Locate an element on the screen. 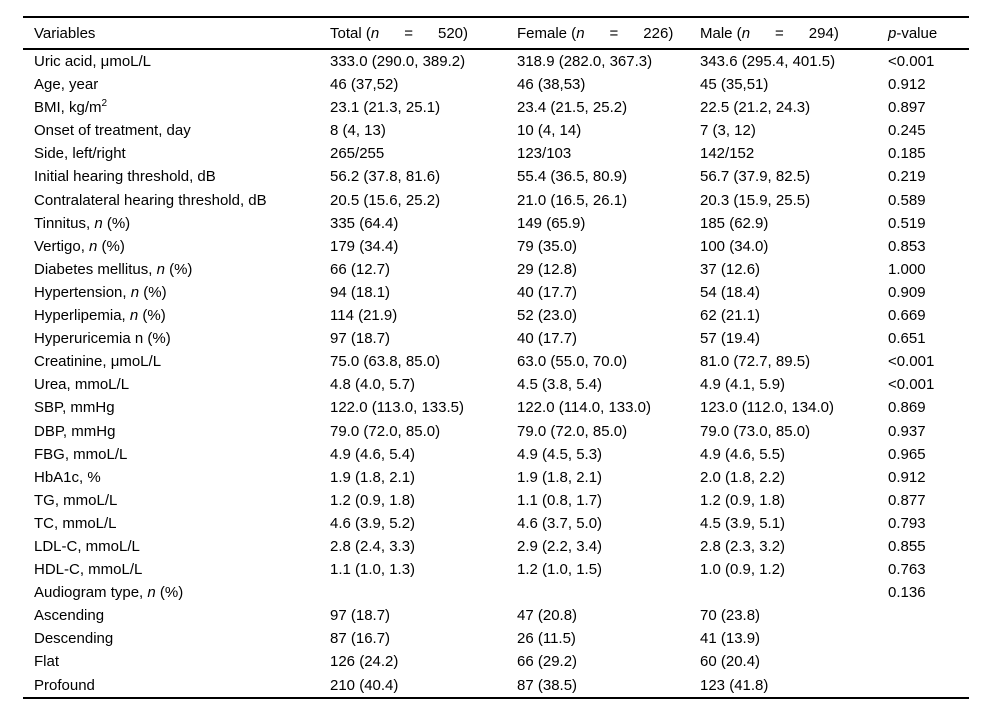 This screenshot has height=714, width=1000. cell-variable: Uric acid, μmoL/L is located at coordinates (176, 61).